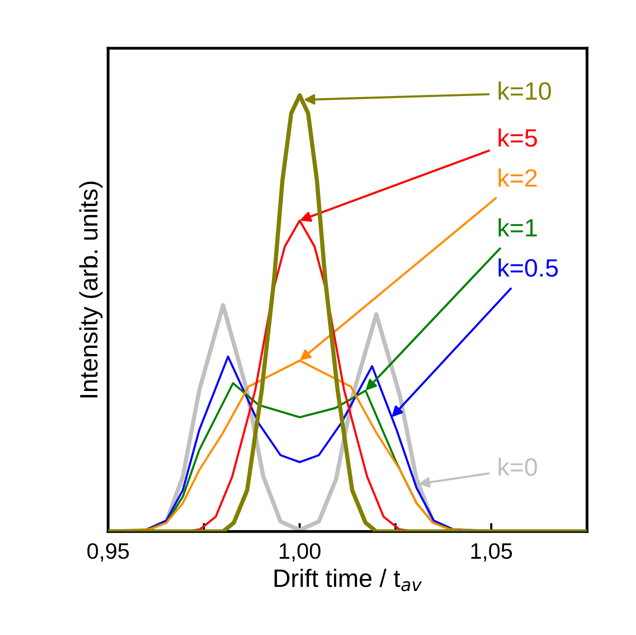 The width and height of the screenshot is (636, 635). What do you see at coordinates (108, 552) in the screenshot?
I see `x-tick-label: 0,95` at bounding box center [108, 552].